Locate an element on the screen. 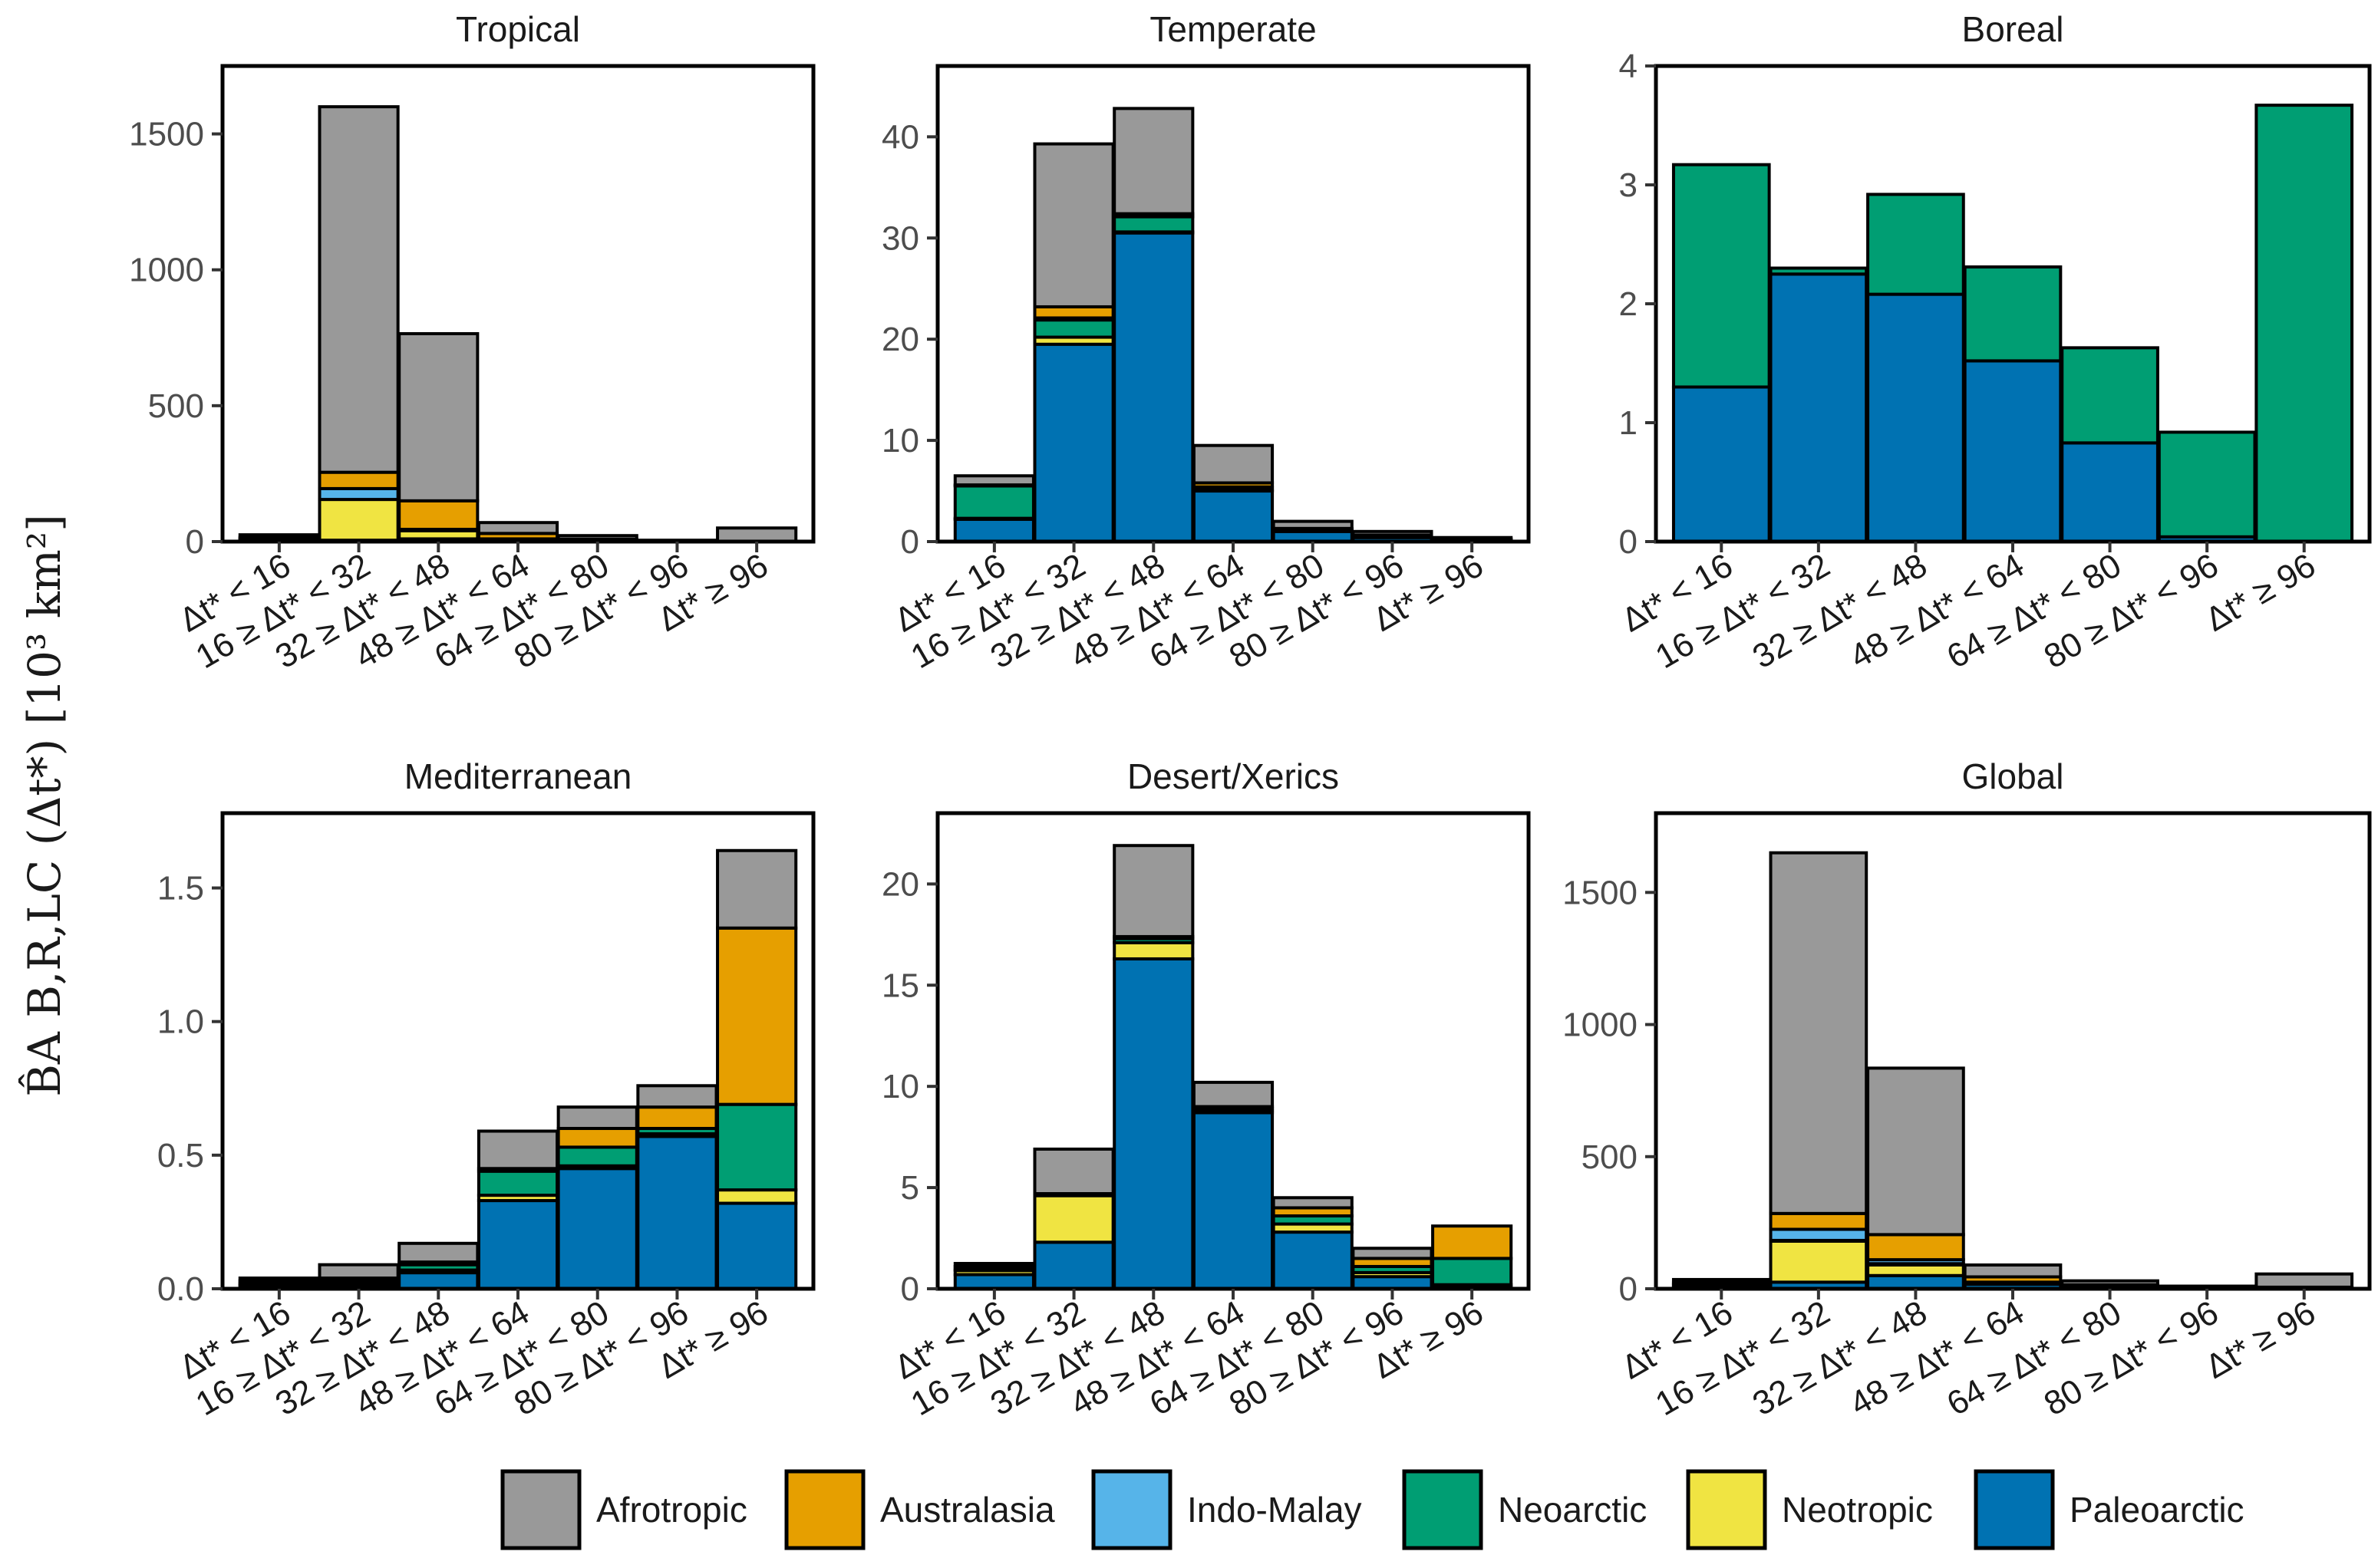 The image size is (2378, 1568). y-axis-label: B̂A B,R,LC (Δt*) [10³ km²] is located at coordinates (44, 805).